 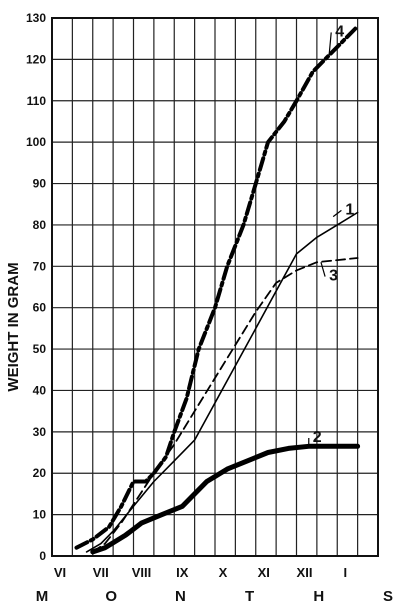 What do you see at coordinates (40, 515) in the screenshot?
I see `y-tick-label: 10` at bounding box center [40, 515].